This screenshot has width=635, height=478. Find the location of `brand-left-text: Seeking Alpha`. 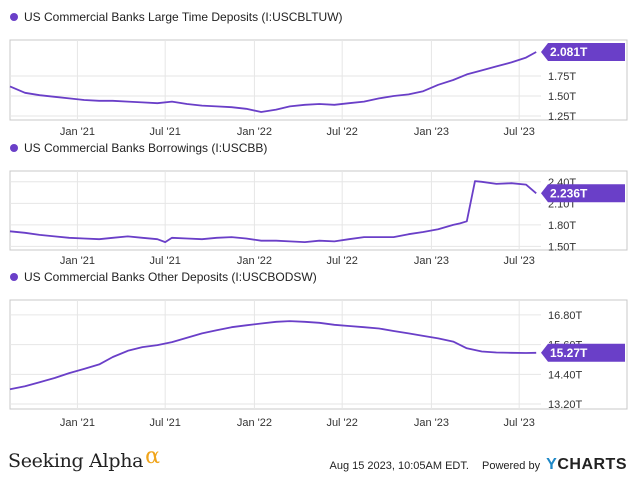

brand-left-text: Seeking Alpha is located at coordinates (76, 461).